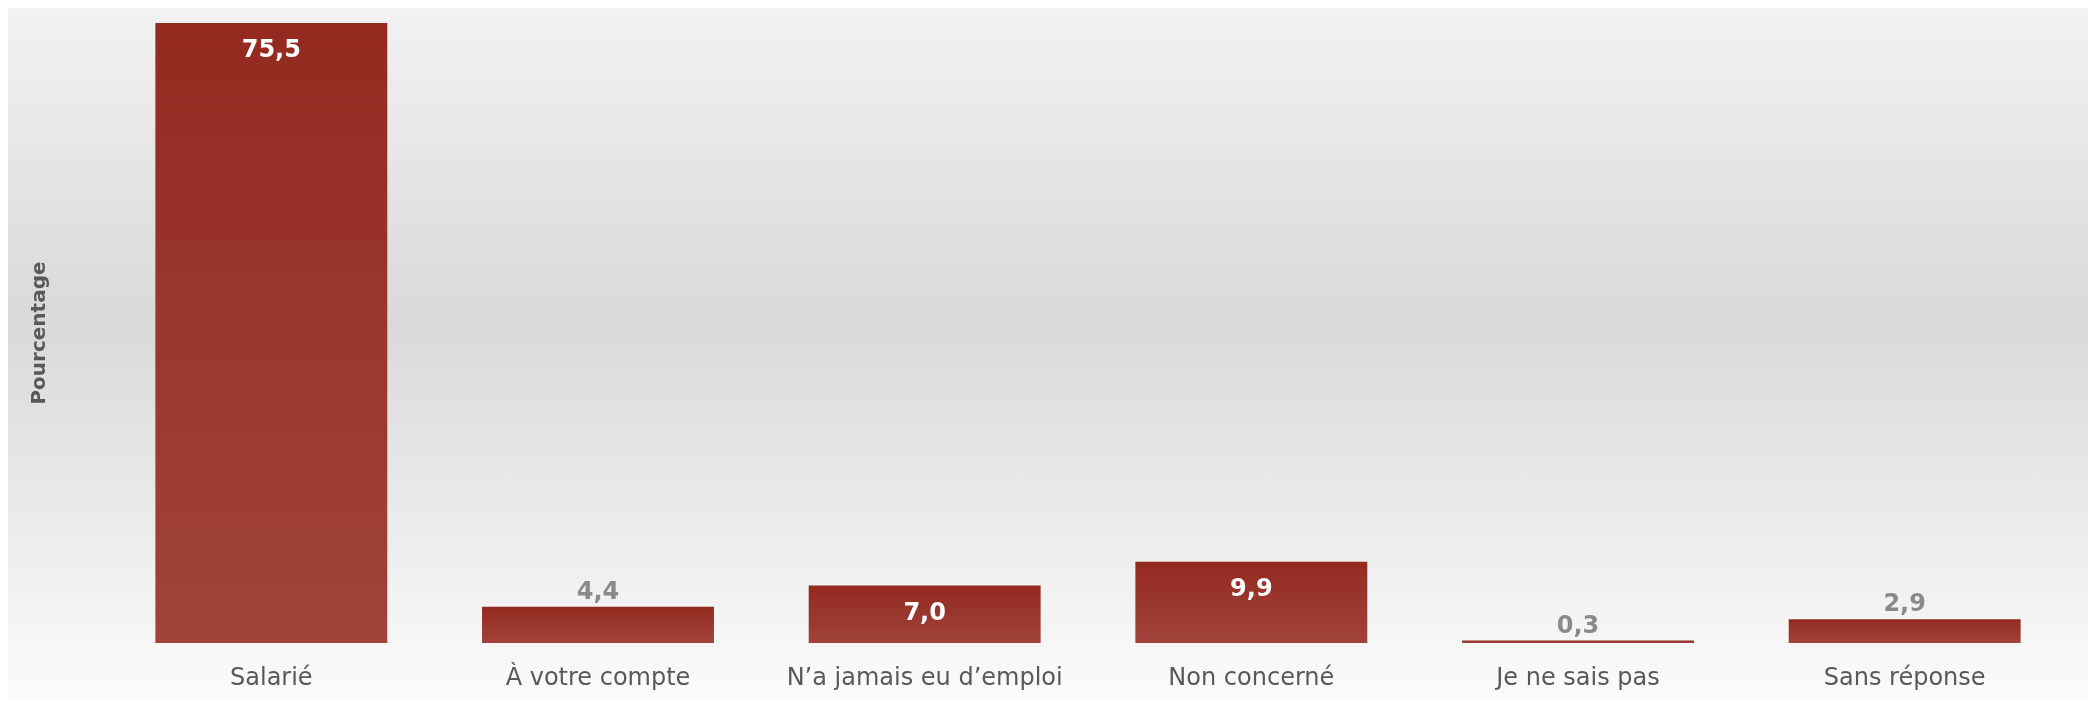 This screenshot has width=2098, height=701. I want to click on x-tick-label: N’a jamais eu d’emploi, so click(924, 677).